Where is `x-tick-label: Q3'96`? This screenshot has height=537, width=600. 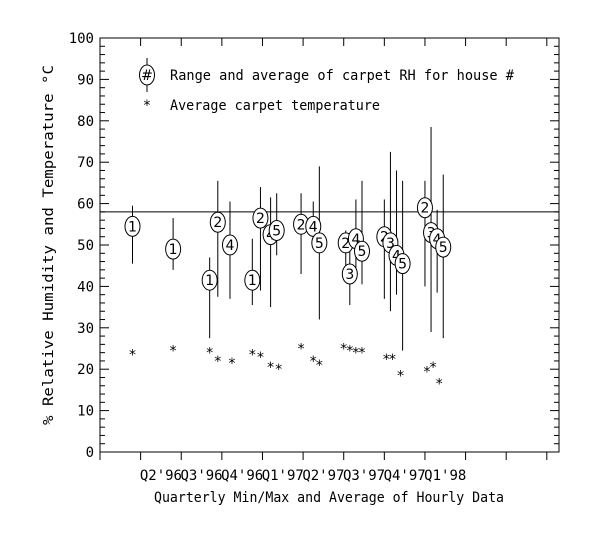
x-tick-label: Q3'96 is located at coordinates (201, 476).